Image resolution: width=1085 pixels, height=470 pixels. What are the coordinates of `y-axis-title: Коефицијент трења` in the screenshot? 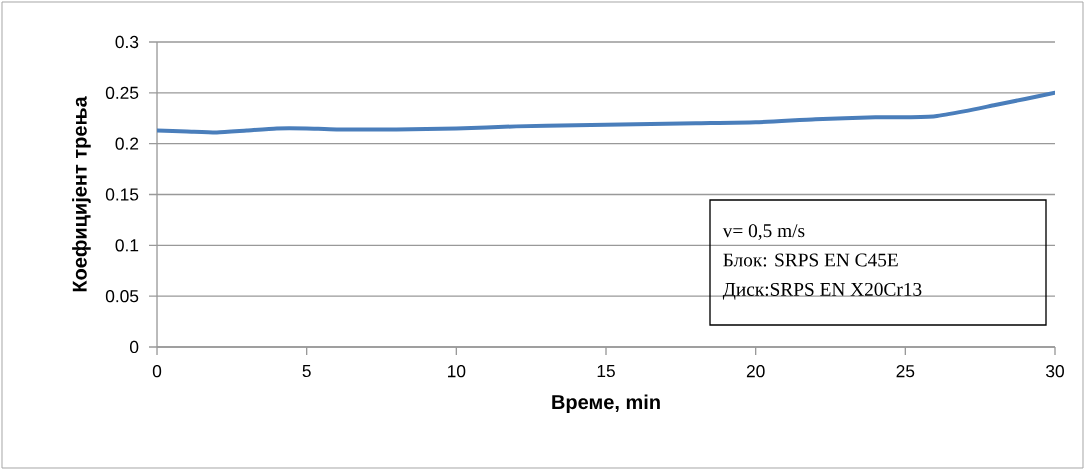 It's located at (81, 194).